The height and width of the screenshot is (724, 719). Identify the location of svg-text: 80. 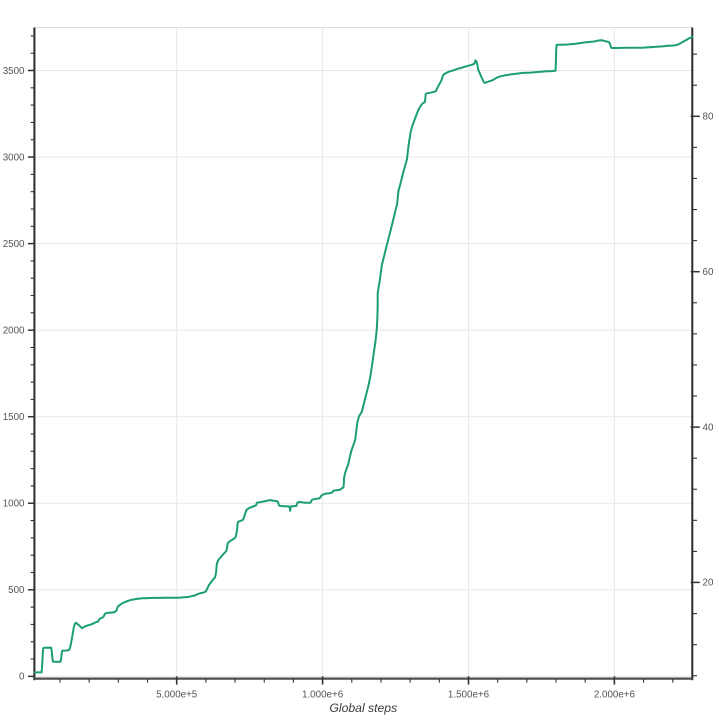
(708, 117).